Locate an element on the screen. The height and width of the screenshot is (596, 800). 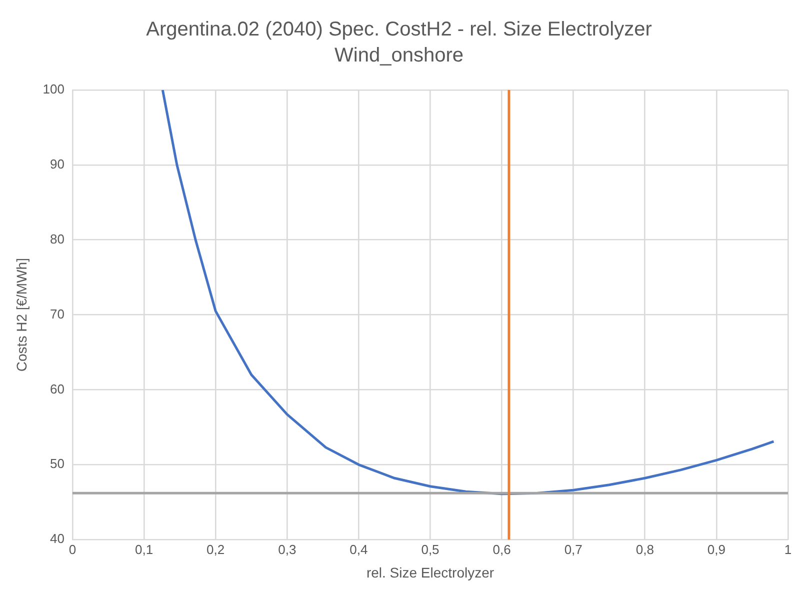
x-axis-title: rel. Size Electrolyzer is located at coordinates (430, 572).